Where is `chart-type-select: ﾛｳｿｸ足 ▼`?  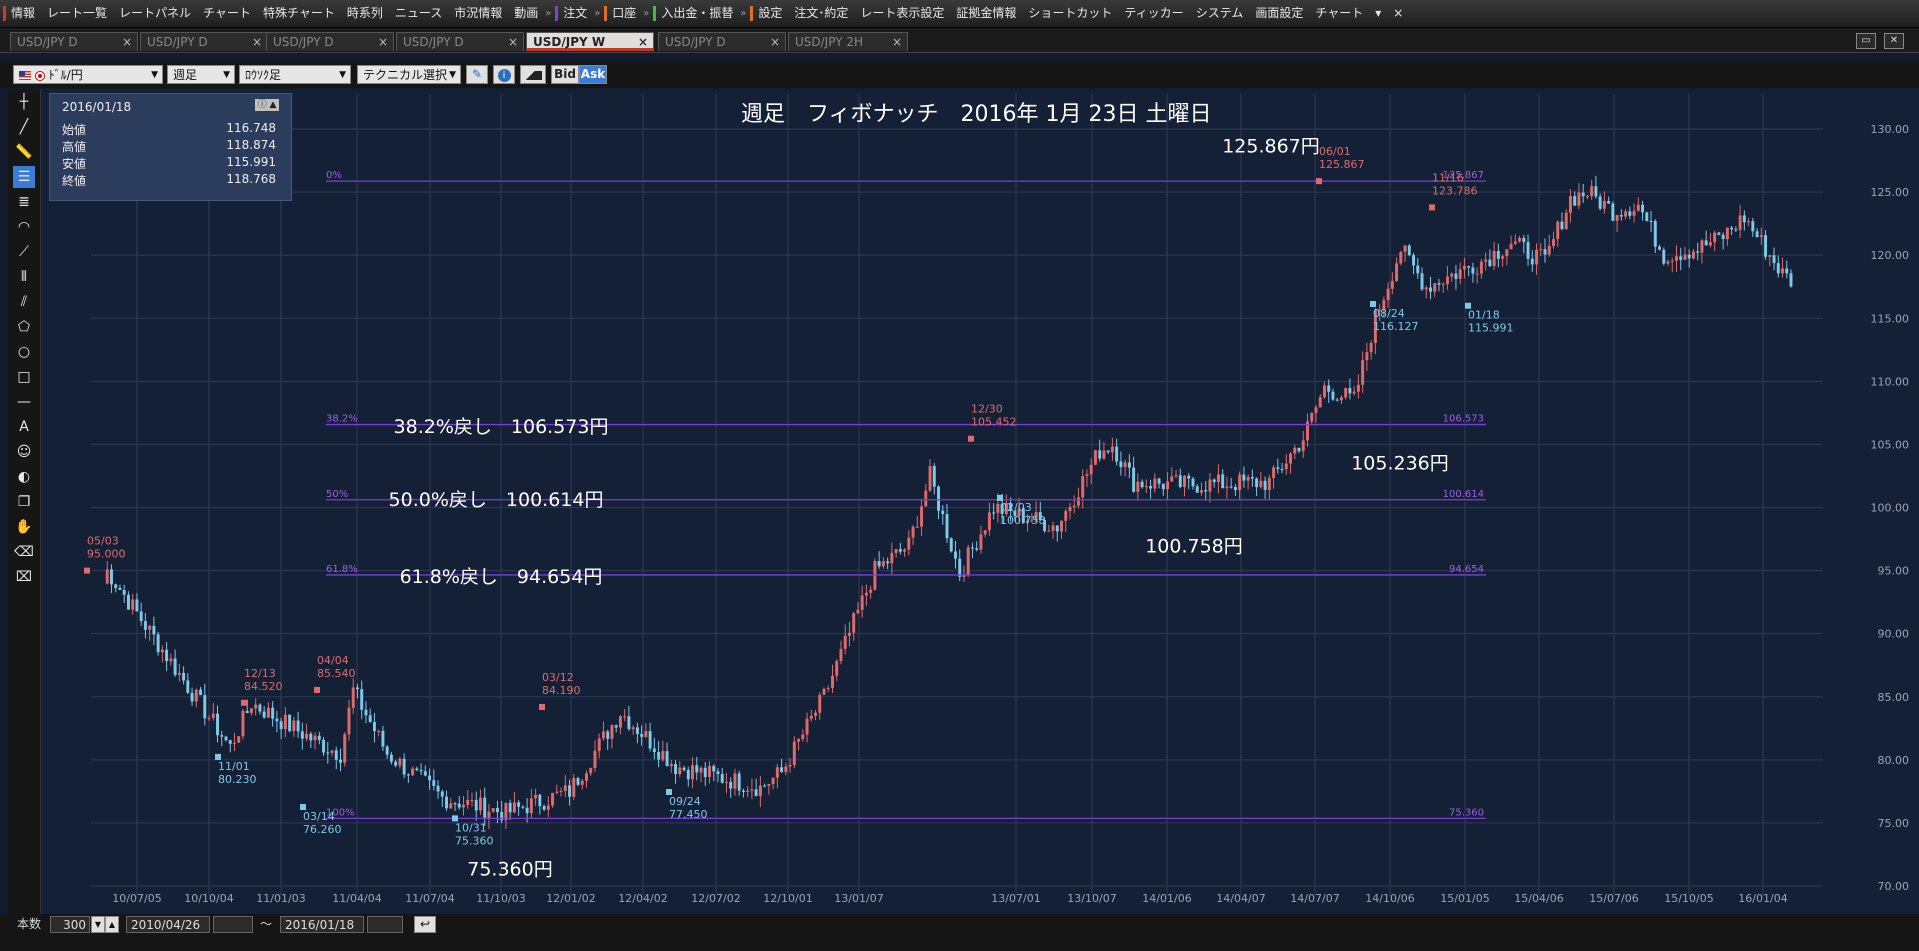 chart-type-select: ﾛｳｿｸ足 ▼ is located at coordinates (295, 74).